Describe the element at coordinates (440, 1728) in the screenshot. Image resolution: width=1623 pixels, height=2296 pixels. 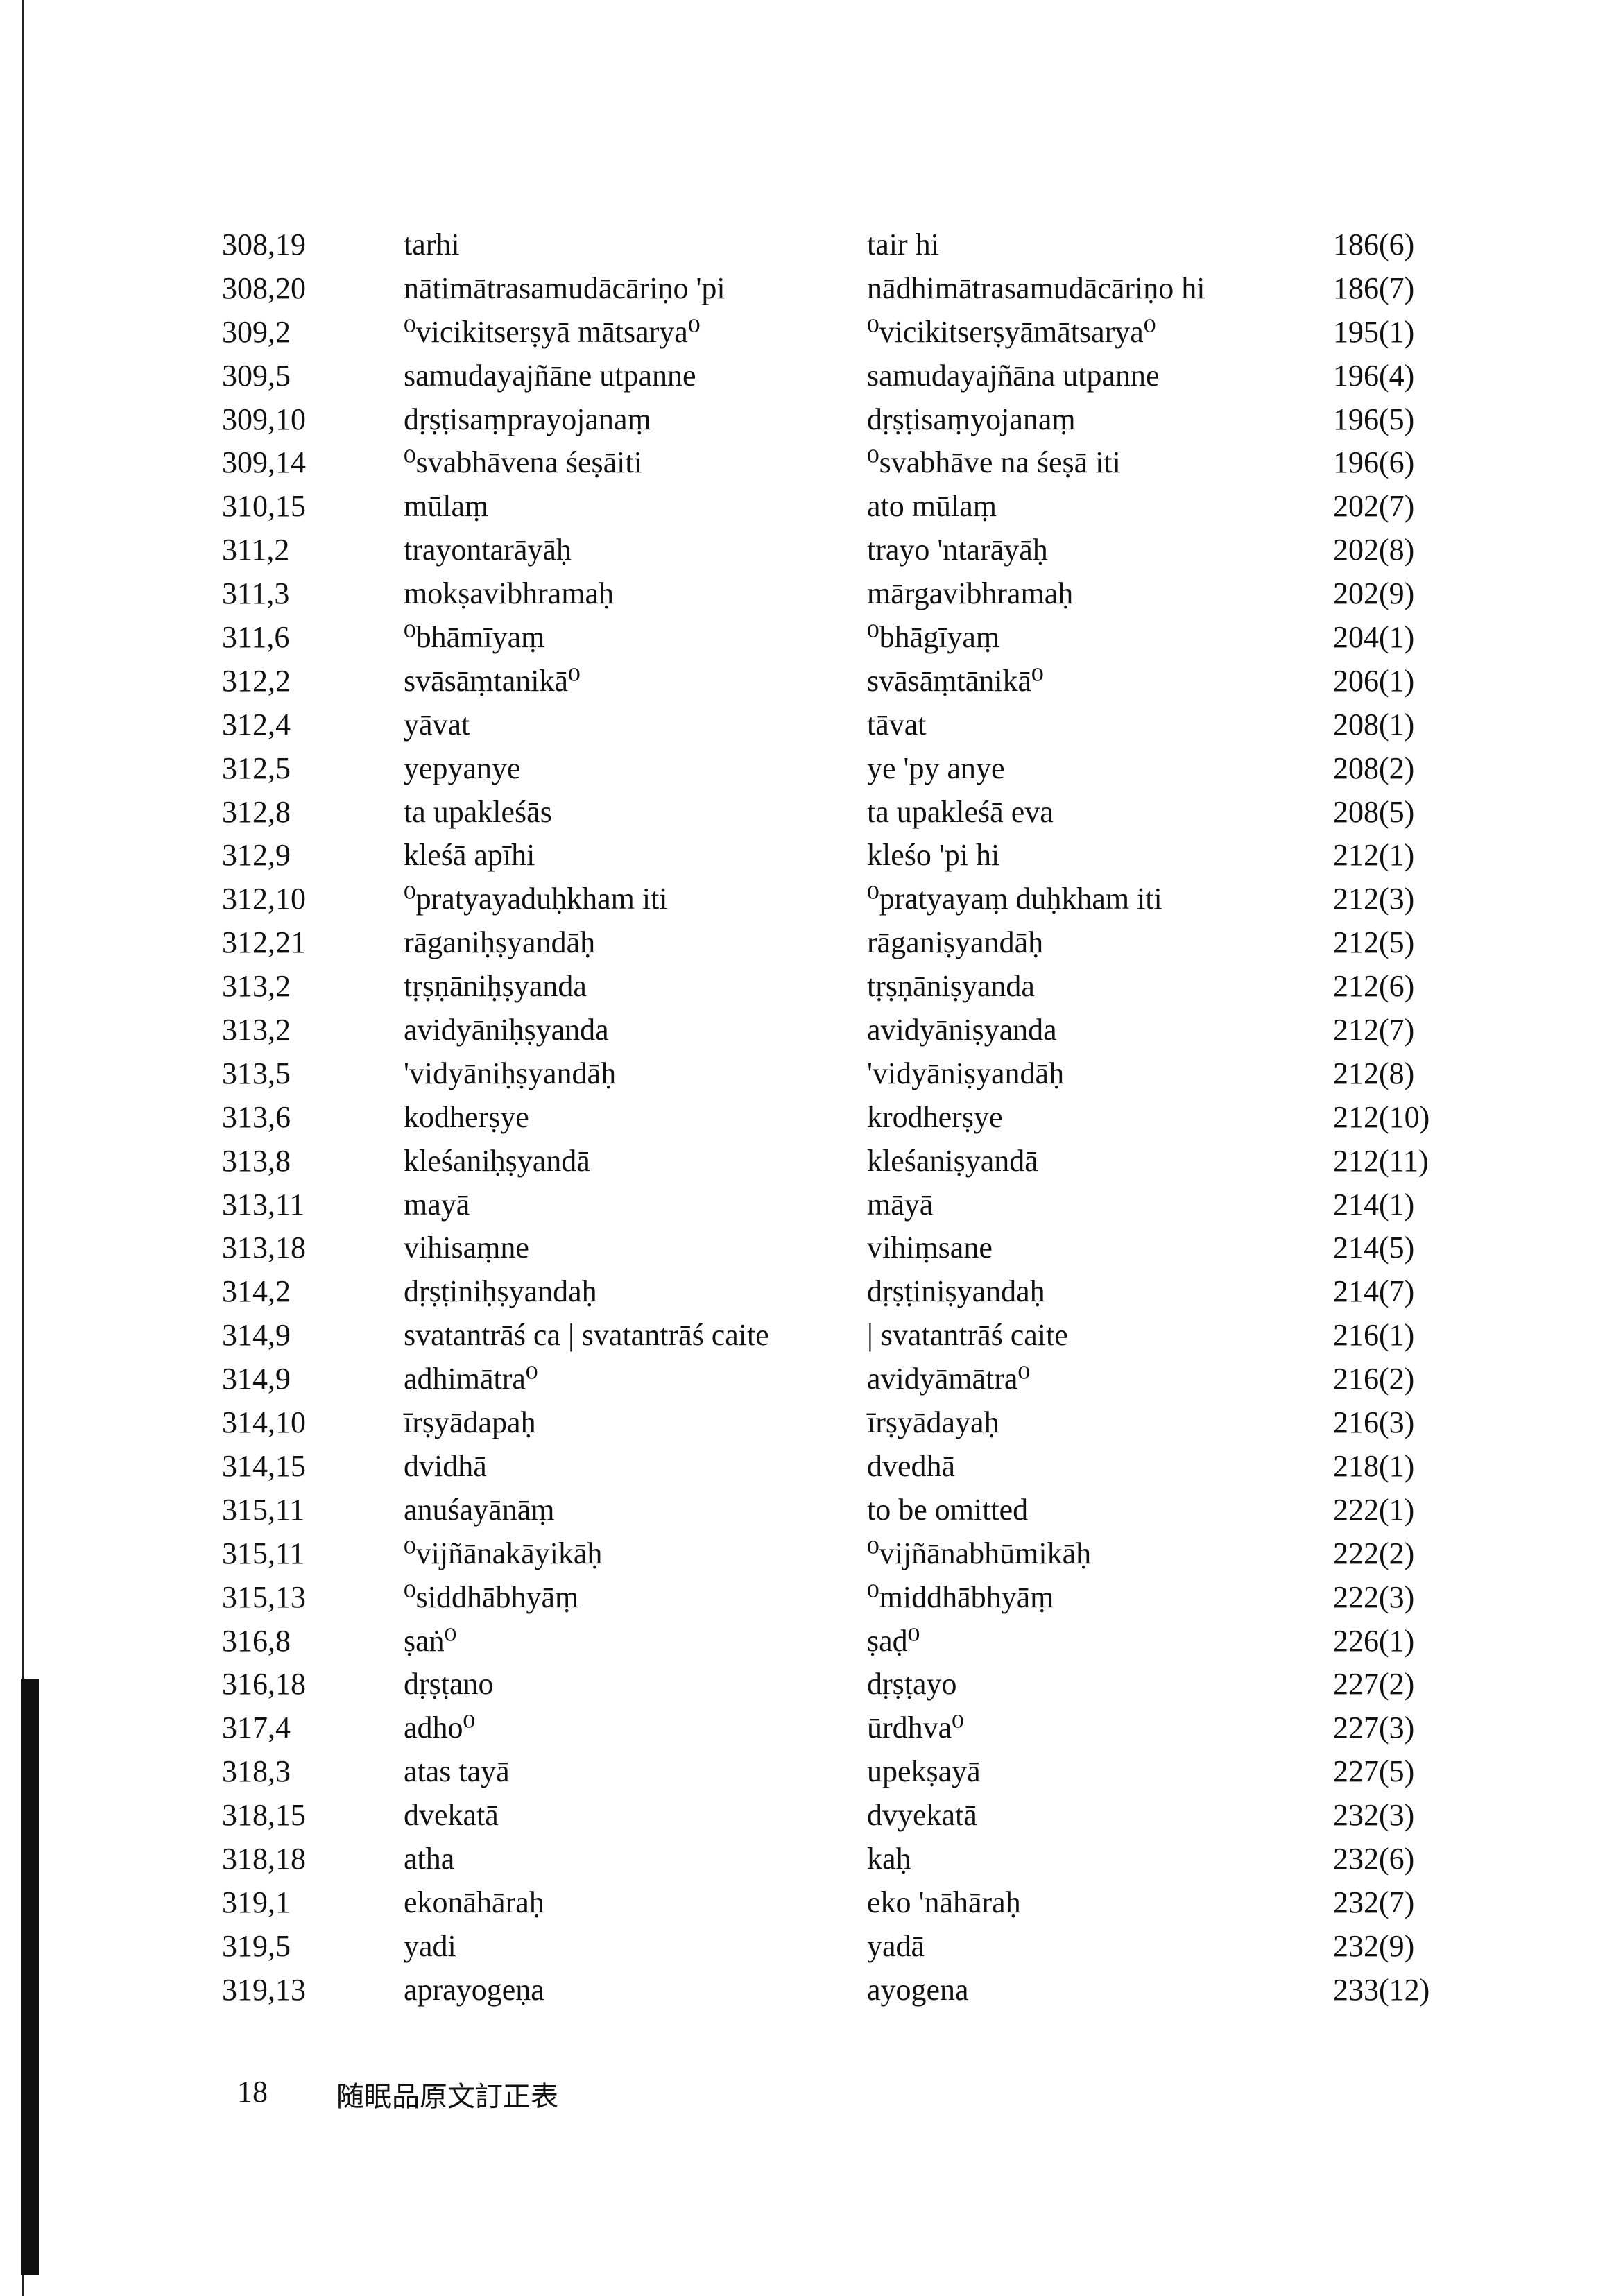
I see `original-reading: adho⁰` at that location.